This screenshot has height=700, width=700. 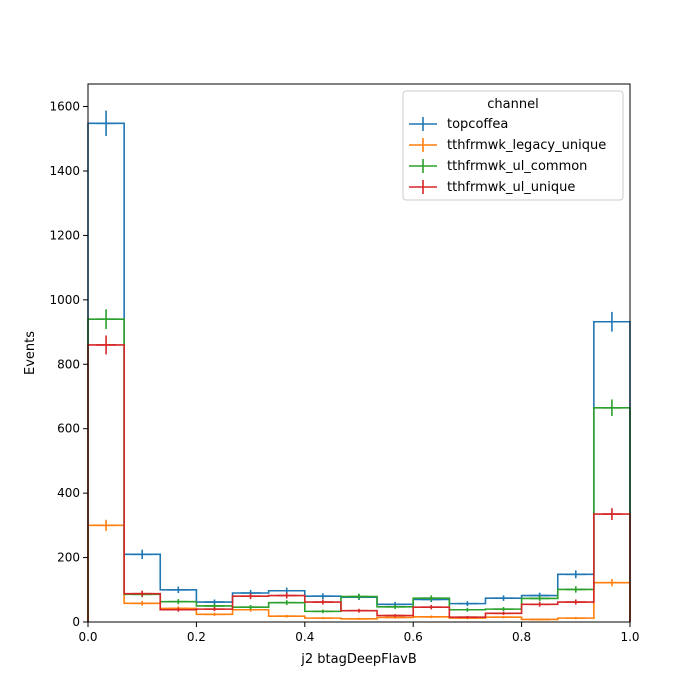 I want to click on legend-box, so click(x=513, y=145).